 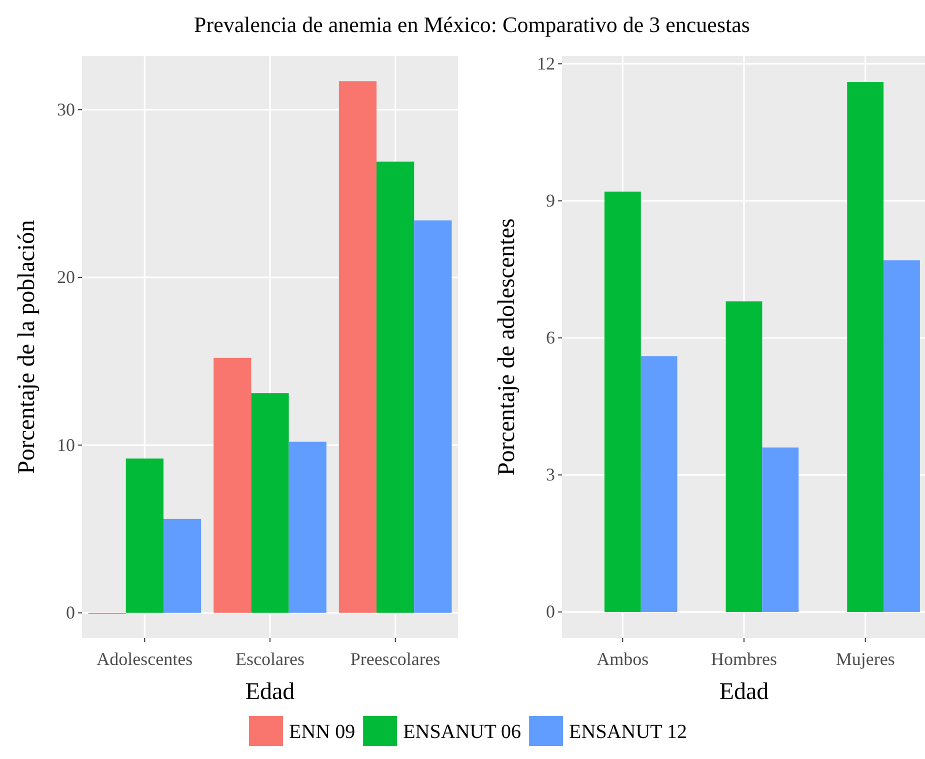 I want to click on y-tick-label: 20, so click(x=66, y=277).